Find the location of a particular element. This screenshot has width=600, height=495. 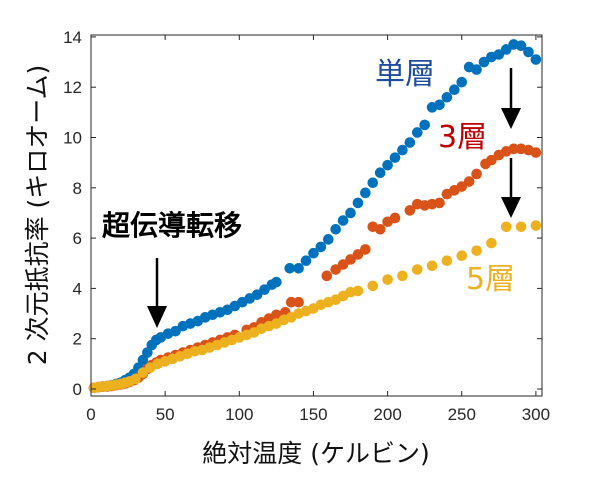

series-label-single: 単層 is located at coordinates (405, 74).